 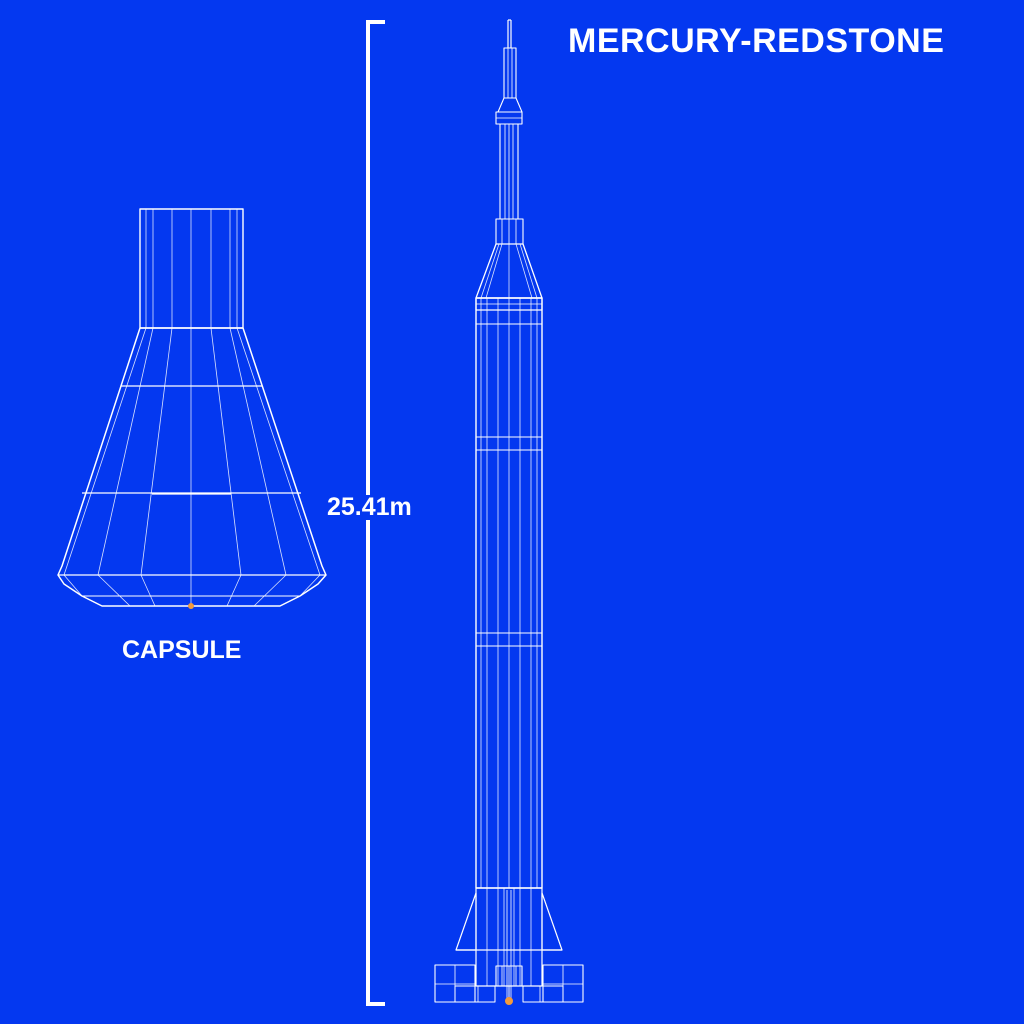 I want to click on capsule-pivot-marker, so click(x=191, y=606).